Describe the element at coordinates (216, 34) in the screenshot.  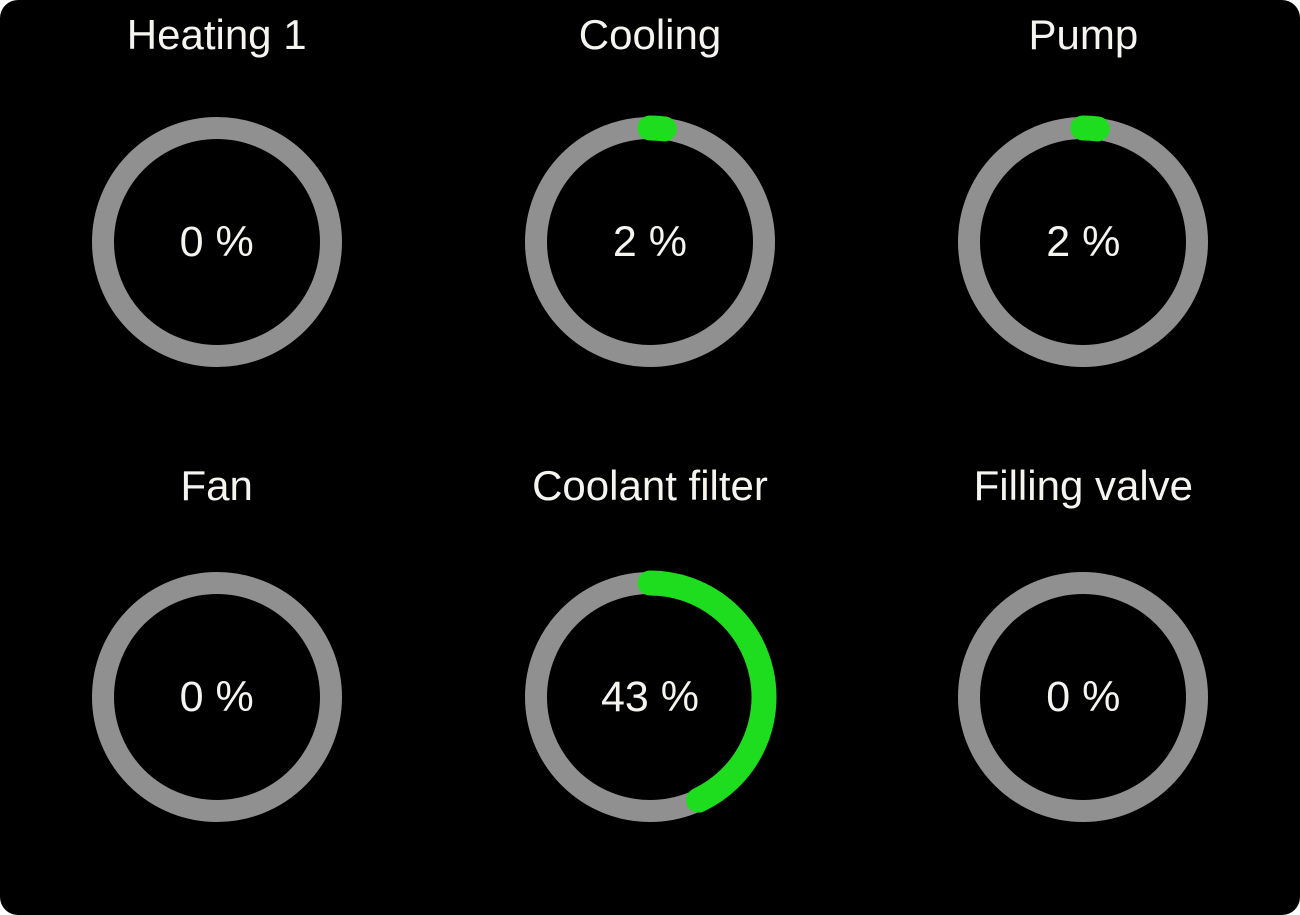
I see `gauge-title: Heating 1` at that location.